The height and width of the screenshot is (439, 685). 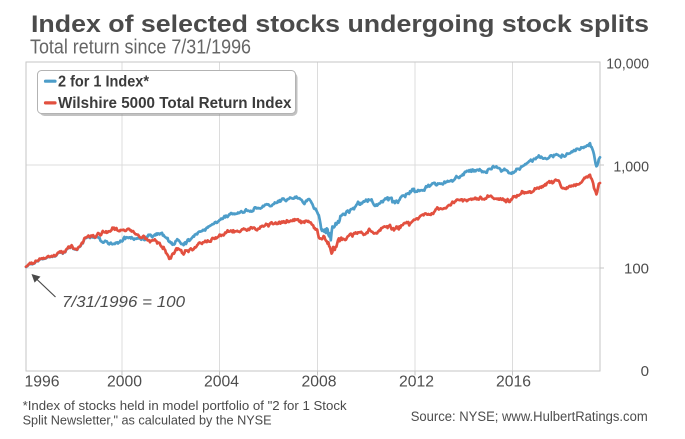 I want to click on svg-text: 1996, so click(x=42, y=382).